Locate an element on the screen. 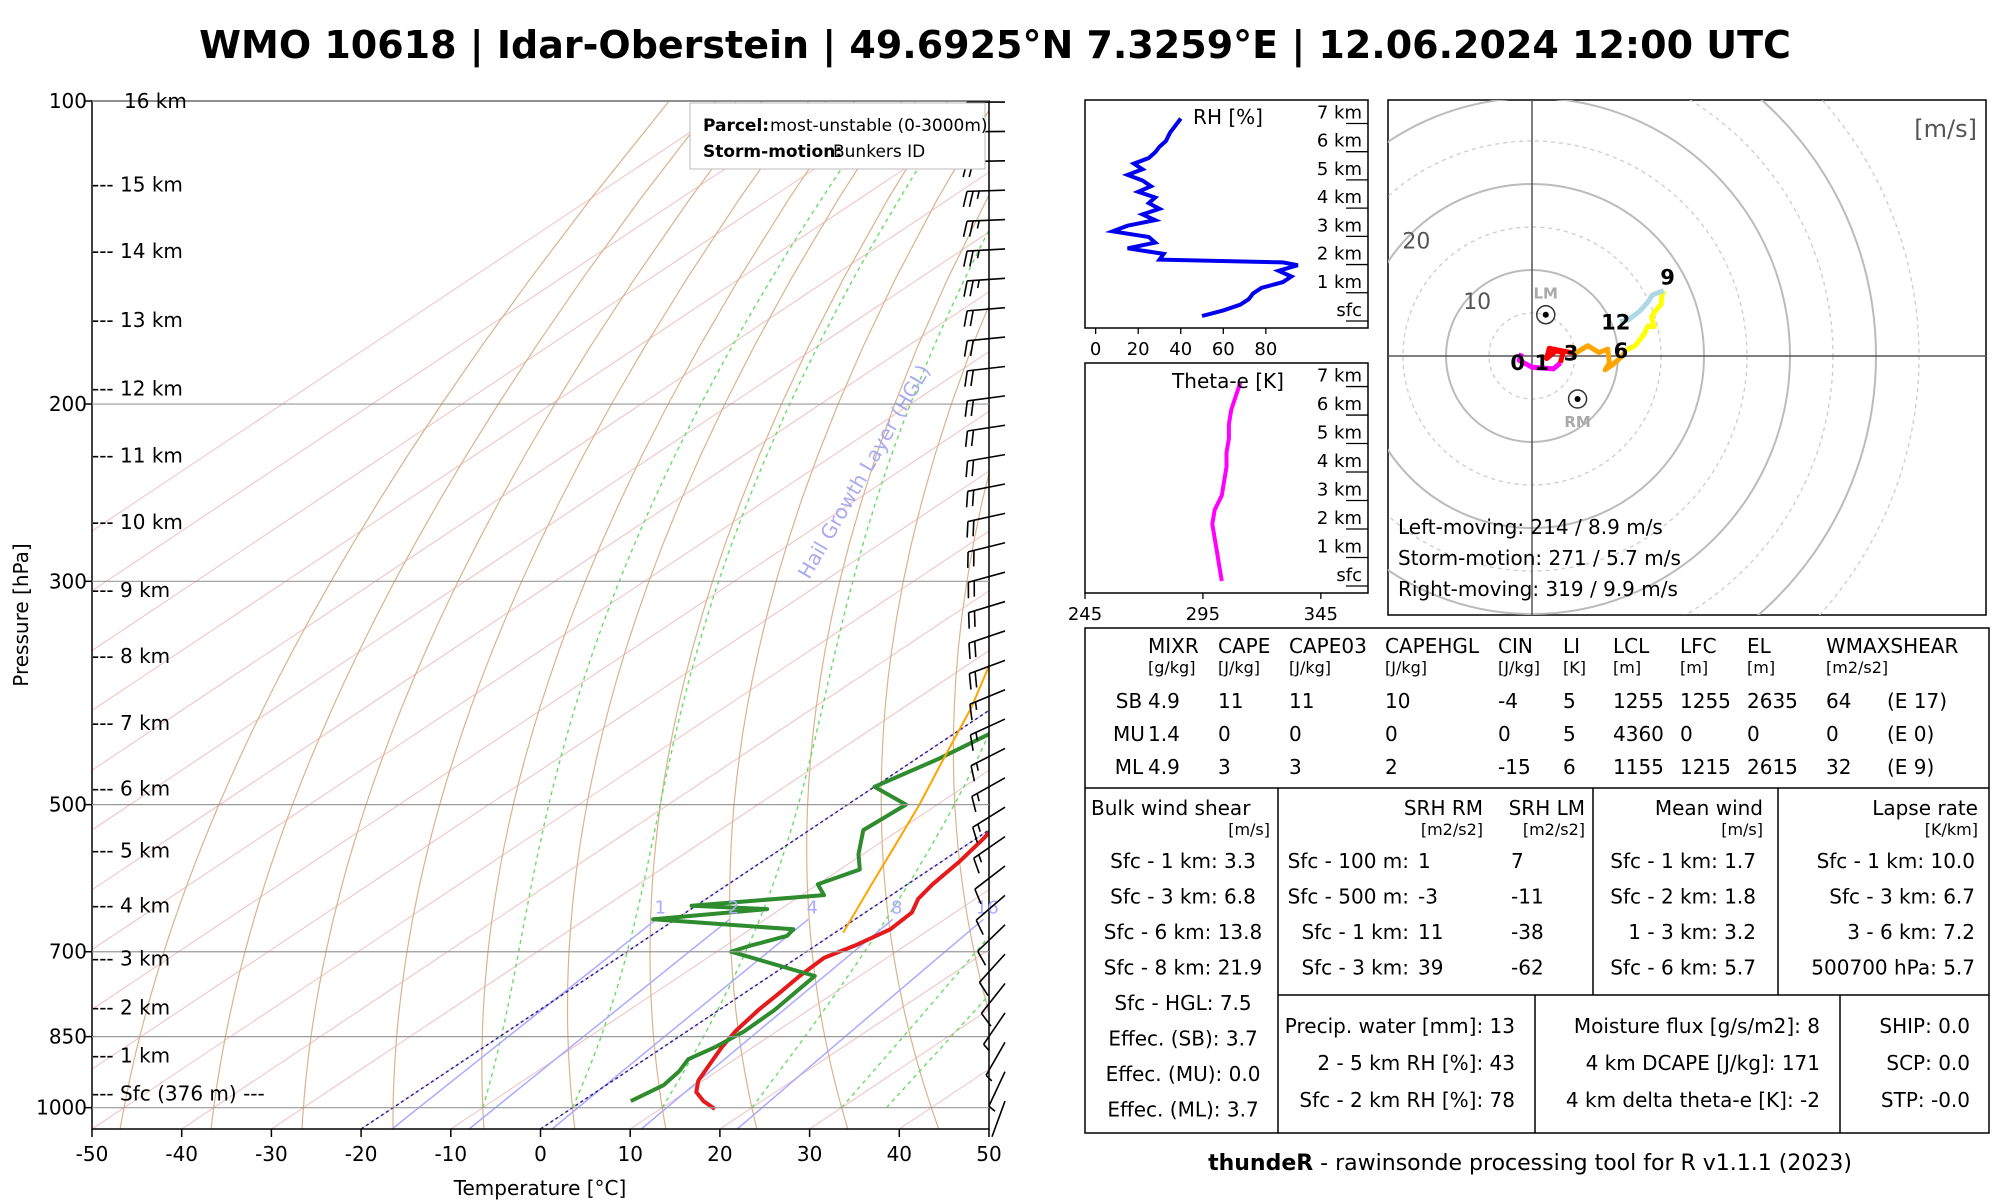 This screenshot has width=2000, height=1204. pressure-tick-label: 100 is located at coordinates (68, 101).